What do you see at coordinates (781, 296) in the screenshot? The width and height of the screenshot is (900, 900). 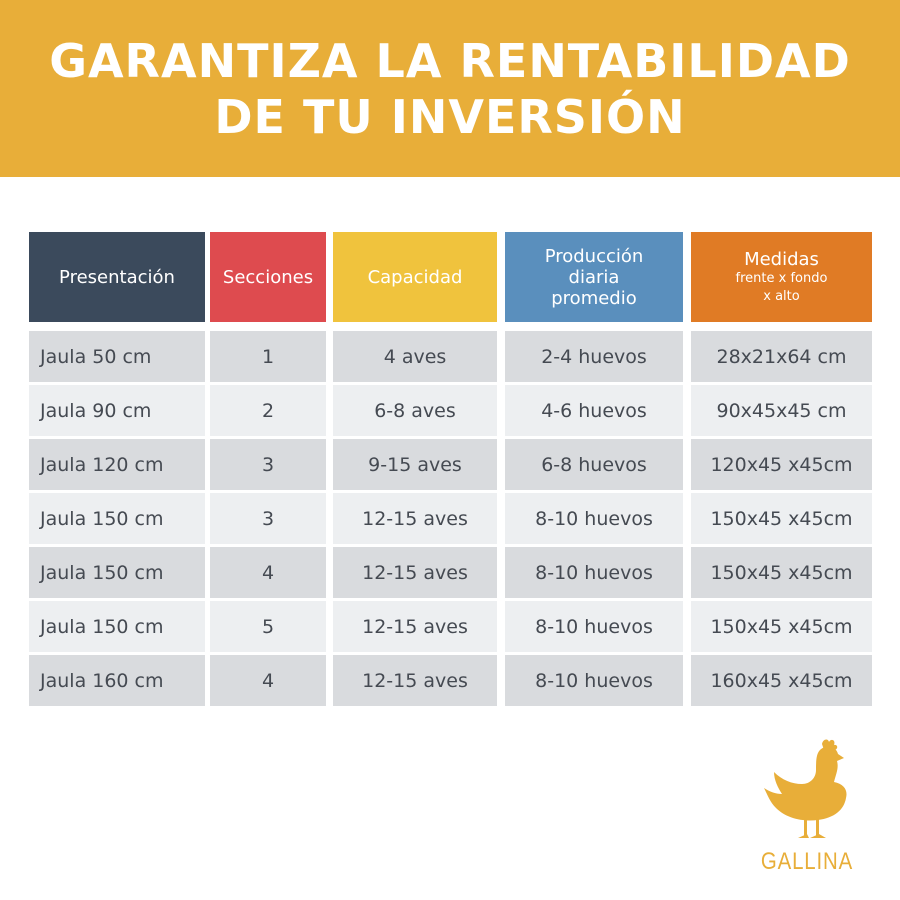 I see `header-medidas-sub-2: x alto` at bounding box center [781, 296].